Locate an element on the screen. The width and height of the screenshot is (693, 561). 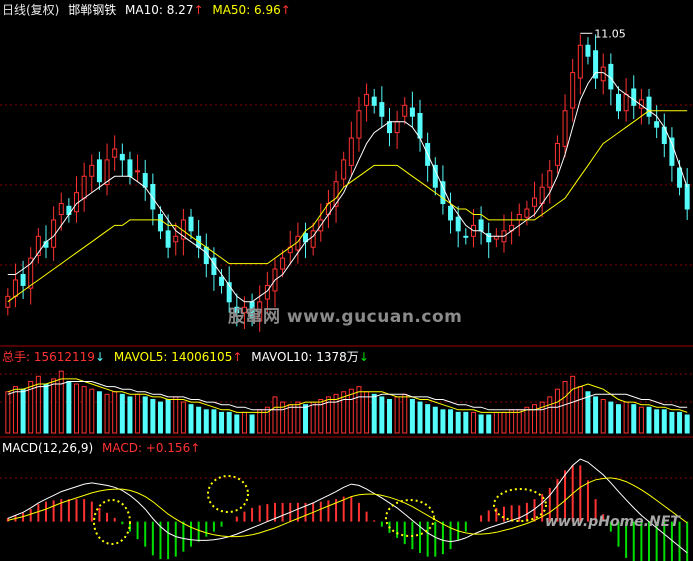
ma10-value: MA10: 8.27 is located at coordinates (159, 10).